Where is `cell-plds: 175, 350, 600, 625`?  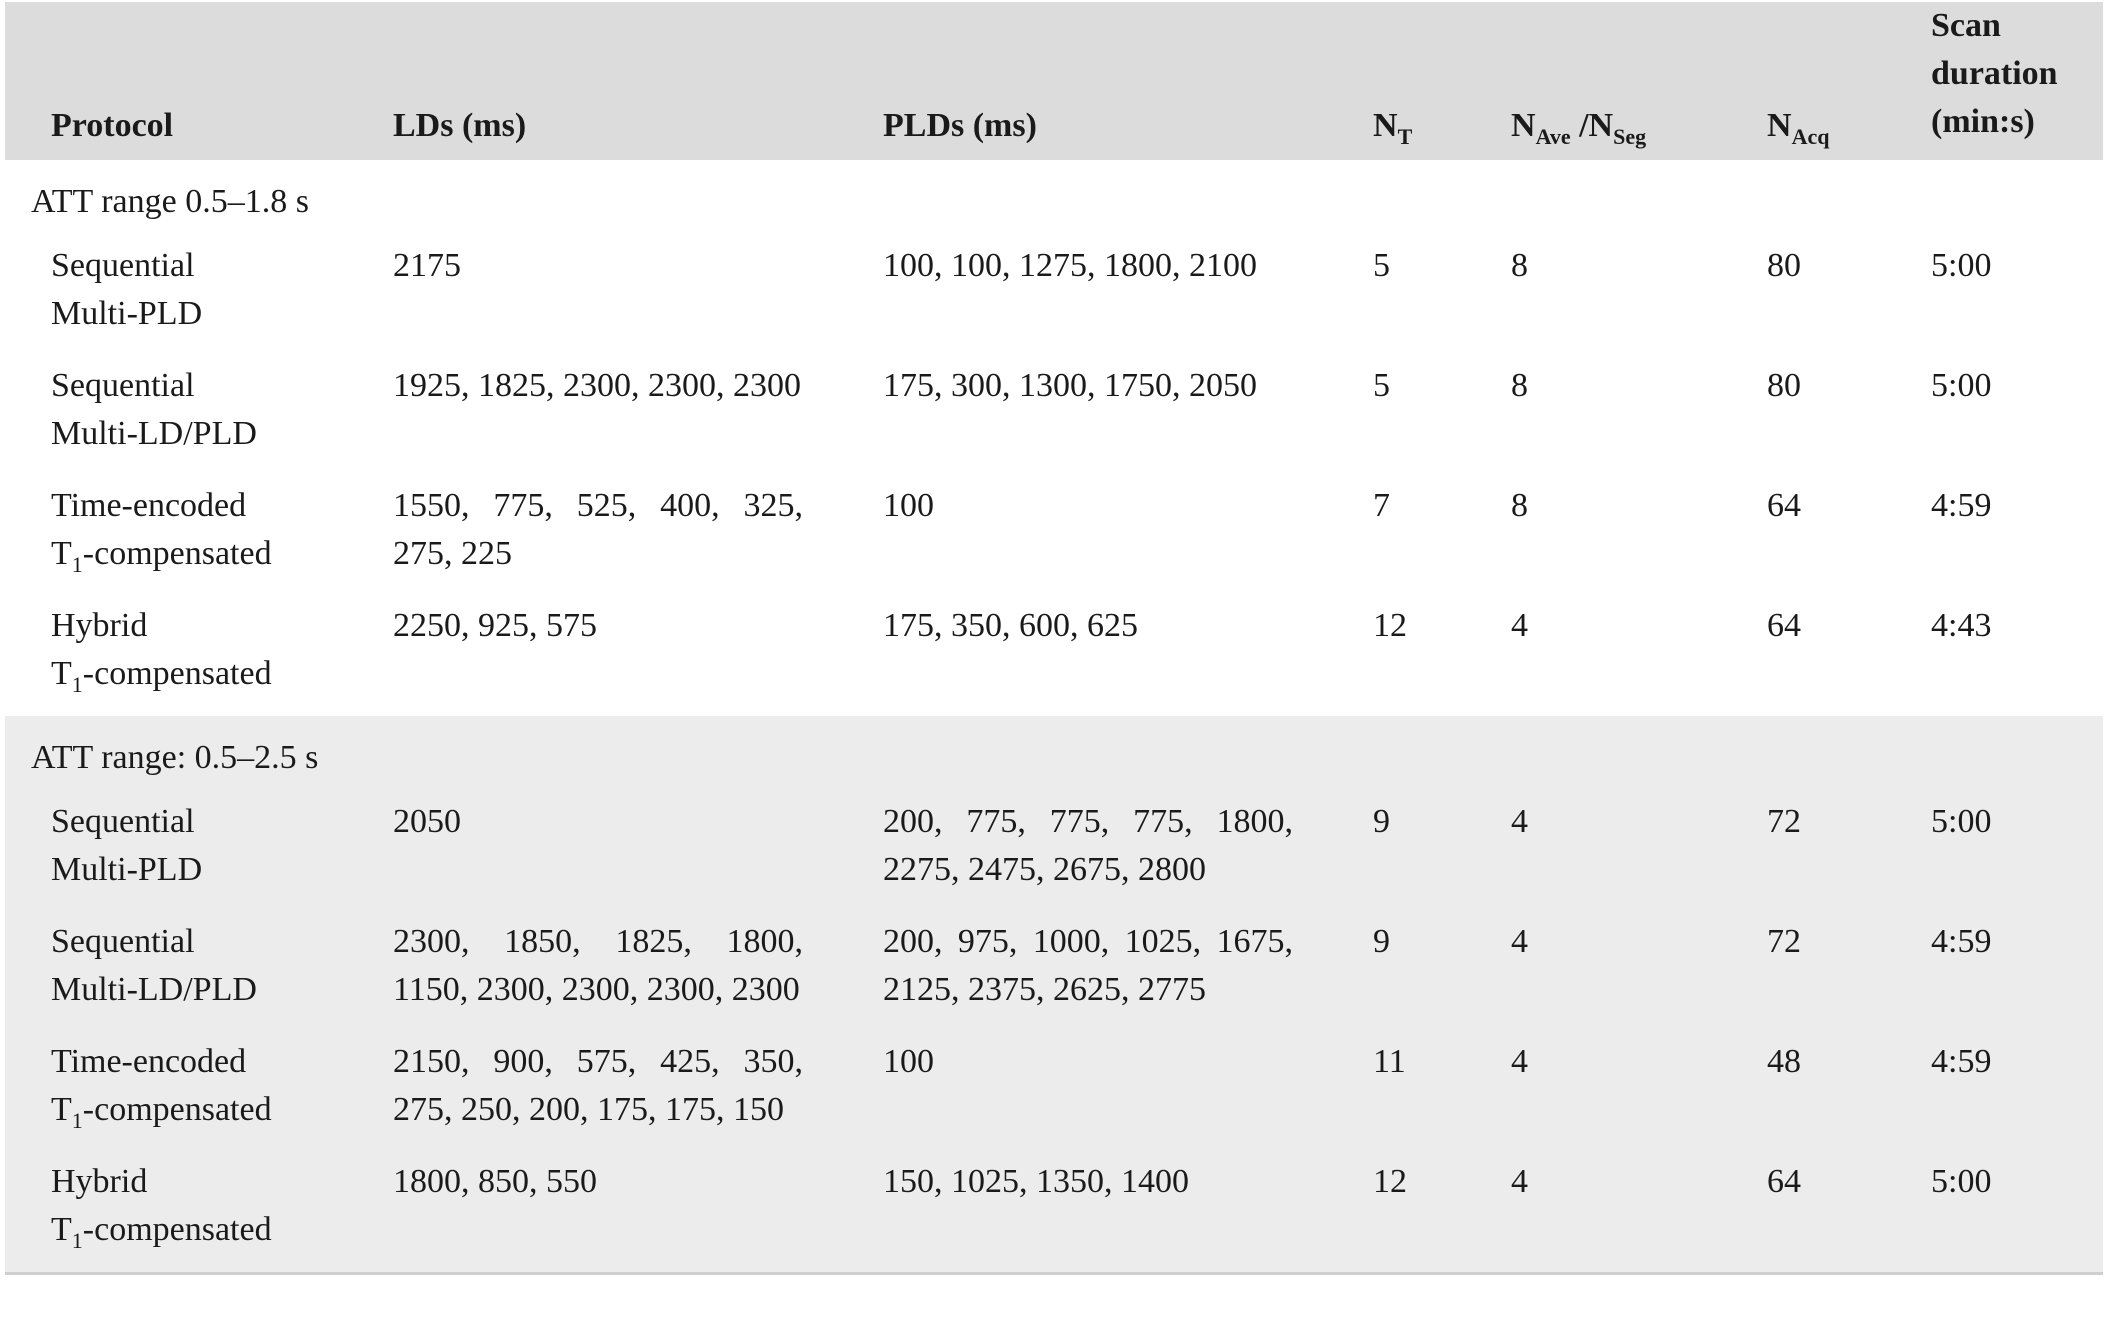
cell-plds: 175, 350, 600, 625 is located at coordinates (1010, 625).